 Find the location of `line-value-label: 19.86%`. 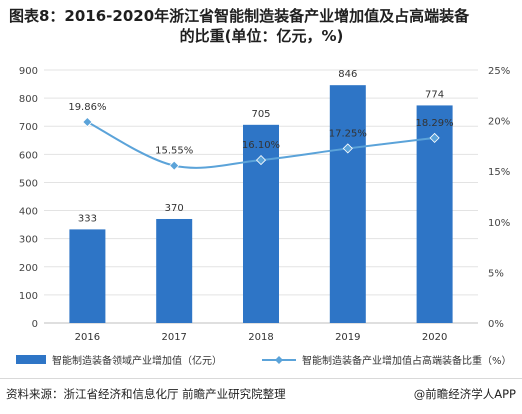

line-value-label: 19.86% is located at coordinates (87, 107).